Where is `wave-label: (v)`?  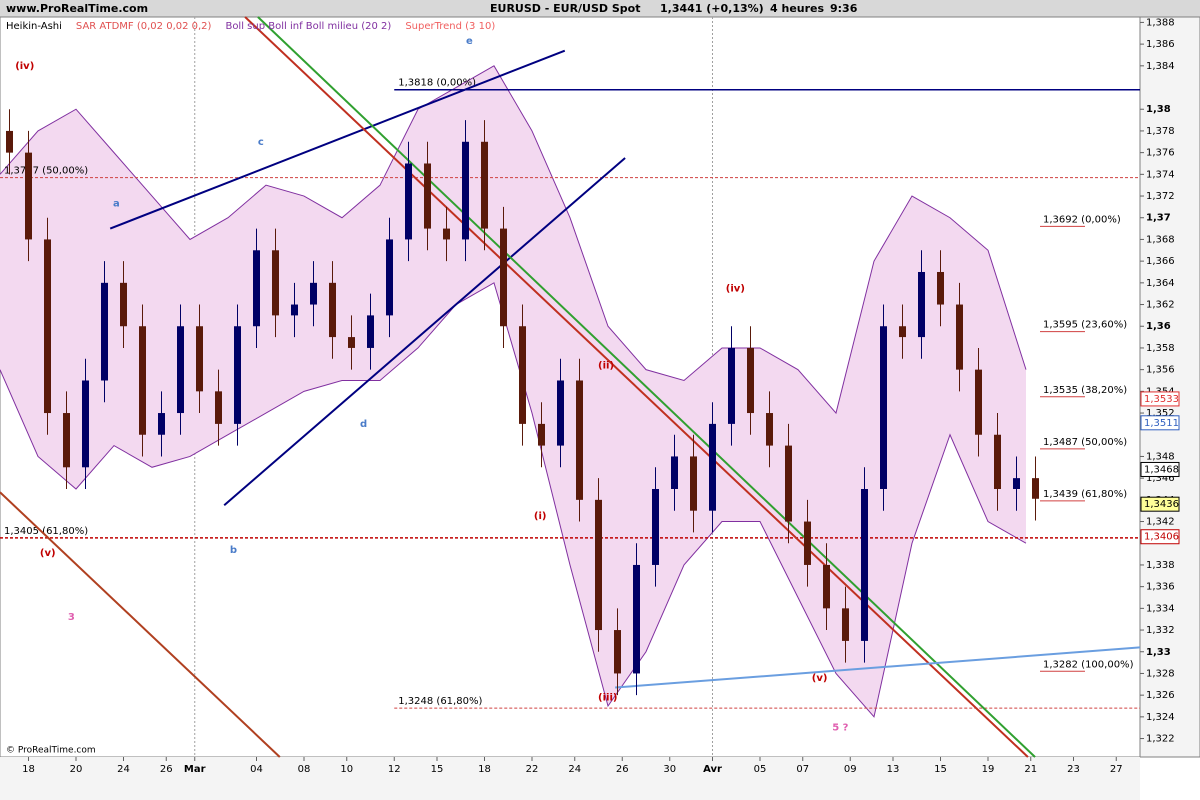 wave-label: (v) is located at coordinates (820, 678).